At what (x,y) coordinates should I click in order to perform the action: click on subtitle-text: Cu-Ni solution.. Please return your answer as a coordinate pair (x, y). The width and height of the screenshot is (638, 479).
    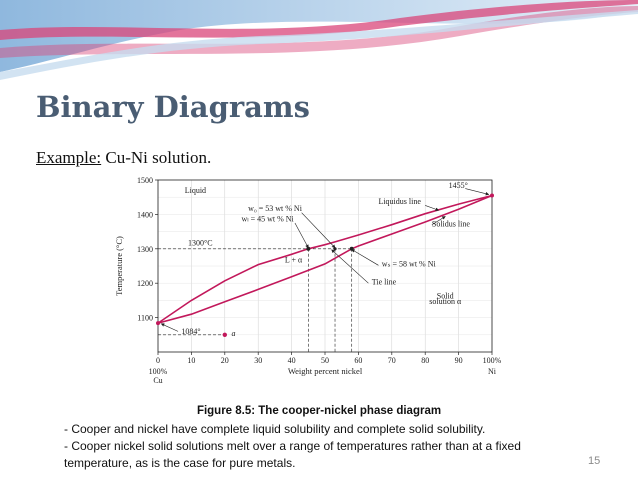
    Looking at the image, I should click on (156, 157).